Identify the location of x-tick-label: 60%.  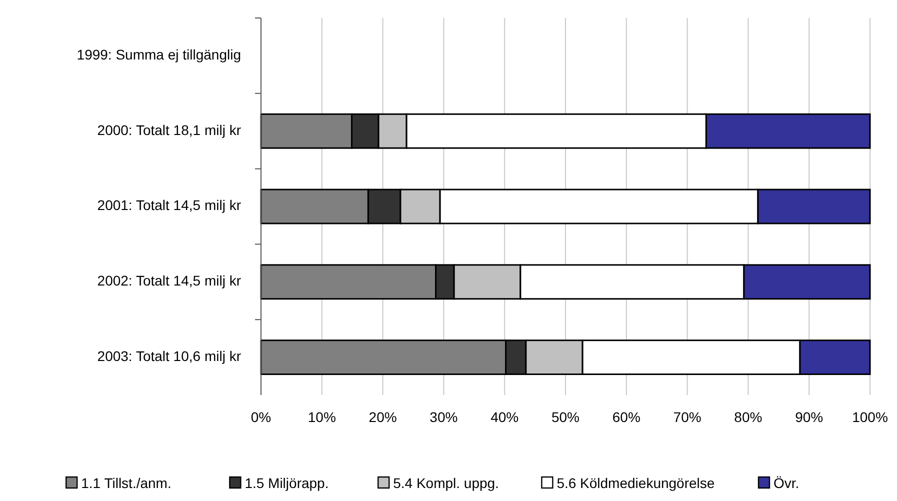
(626, 417).